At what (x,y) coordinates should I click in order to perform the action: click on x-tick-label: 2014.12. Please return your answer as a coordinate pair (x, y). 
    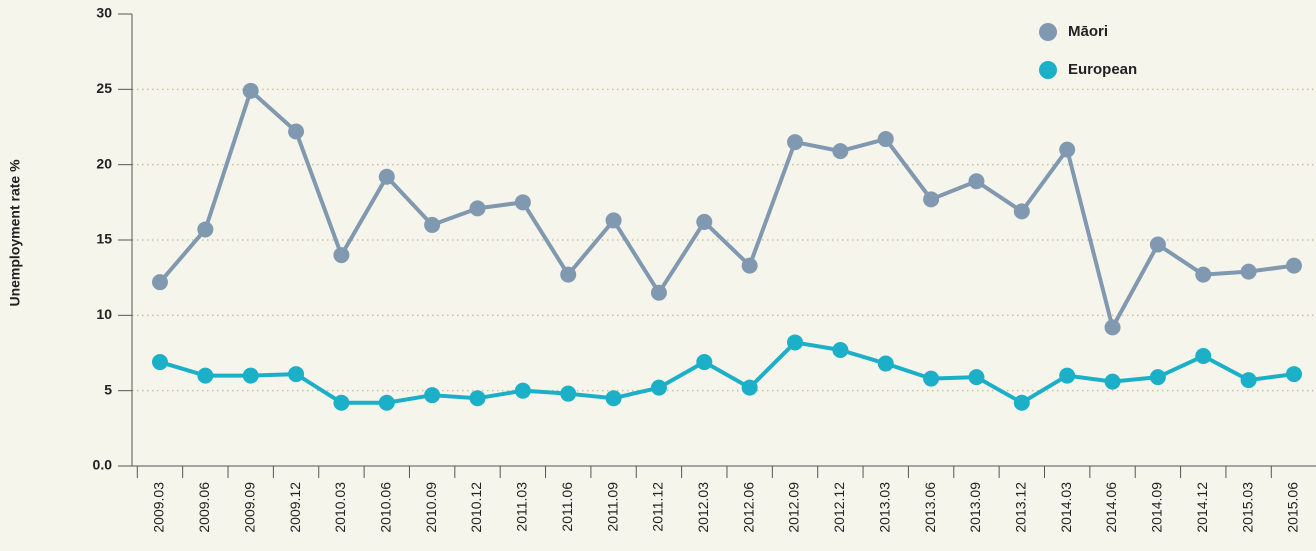
    Looking at the image, I should click on (1202, 507).